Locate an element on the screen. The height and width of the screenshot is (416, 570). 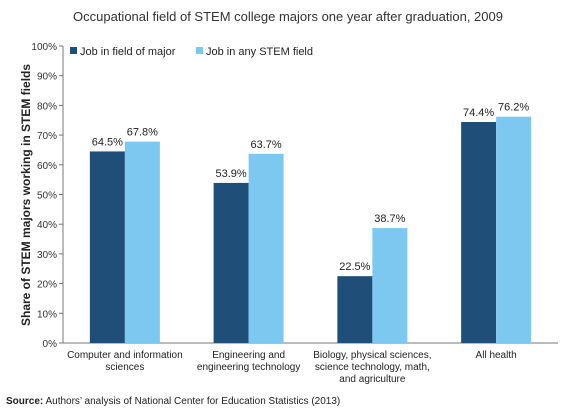
data-label: 74.4% is located at coordinates (478, 113).